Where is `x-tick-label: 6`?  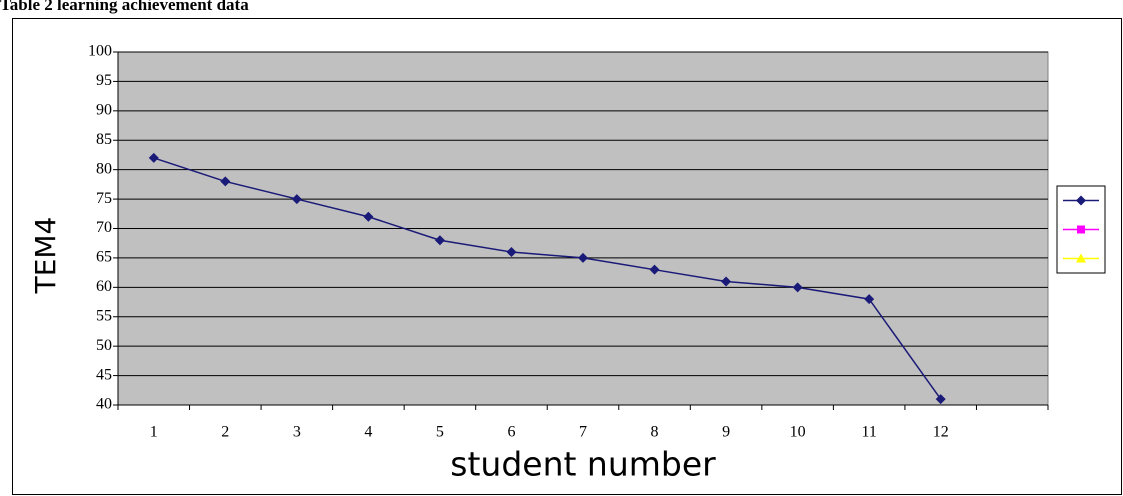
x-tick-label: 6 is located at coordinates (511, 432).